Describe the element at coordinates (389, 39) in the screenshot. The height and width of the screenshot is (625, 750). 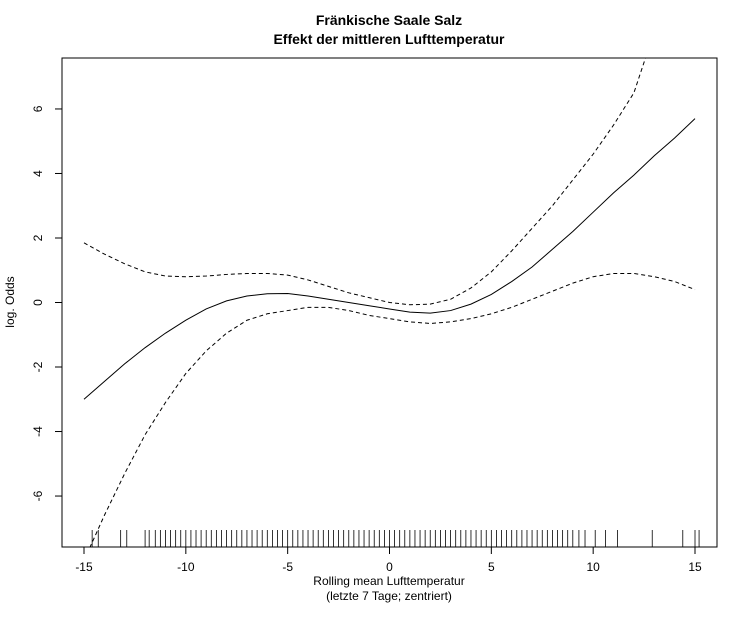
I see `chart-subtitle: Effekt der mittleren Lufttemperatur` at that location.